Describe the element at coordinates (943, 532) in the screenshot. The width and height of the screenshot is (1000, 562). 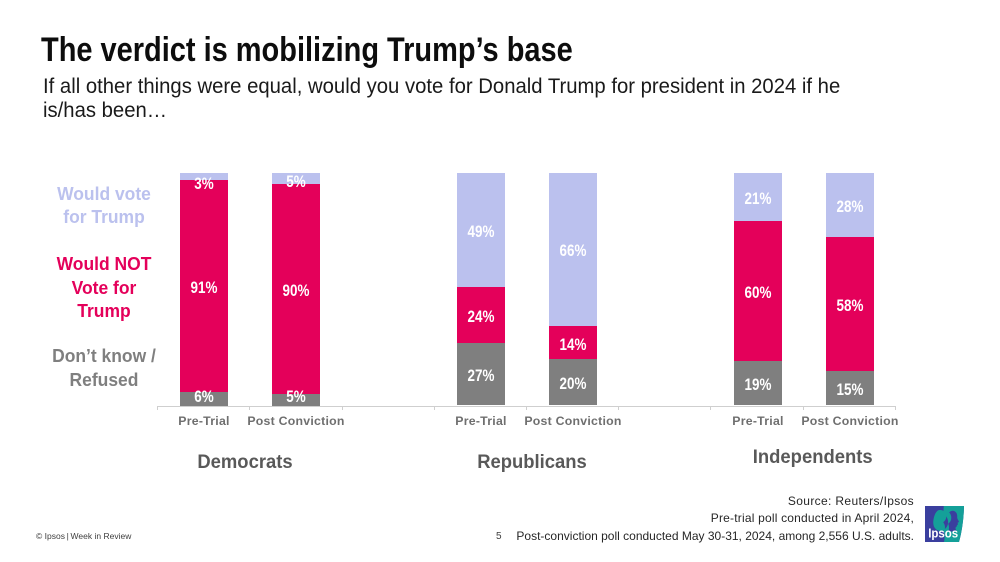
I see `svg-text: Ipsos` at that location.